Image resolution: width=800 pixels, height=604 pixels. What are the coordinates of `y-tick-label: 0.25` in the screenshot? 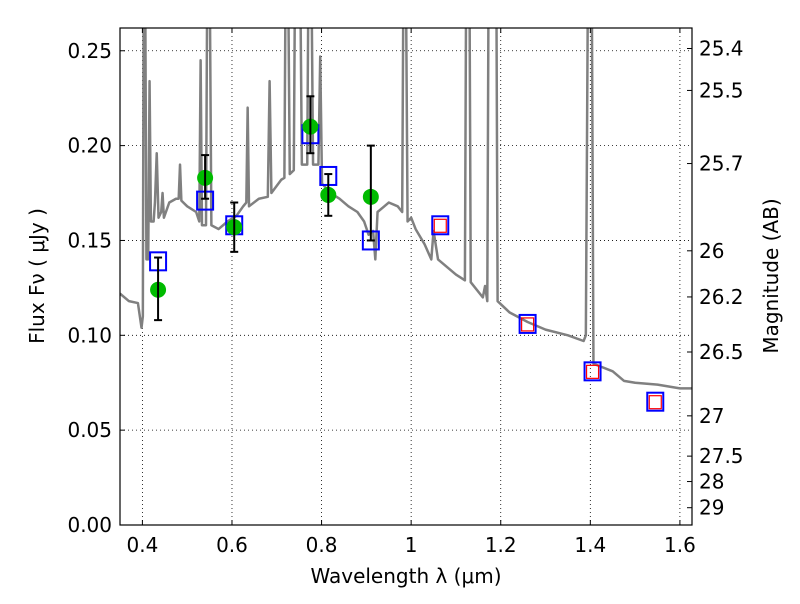 It's located at (89, 51).